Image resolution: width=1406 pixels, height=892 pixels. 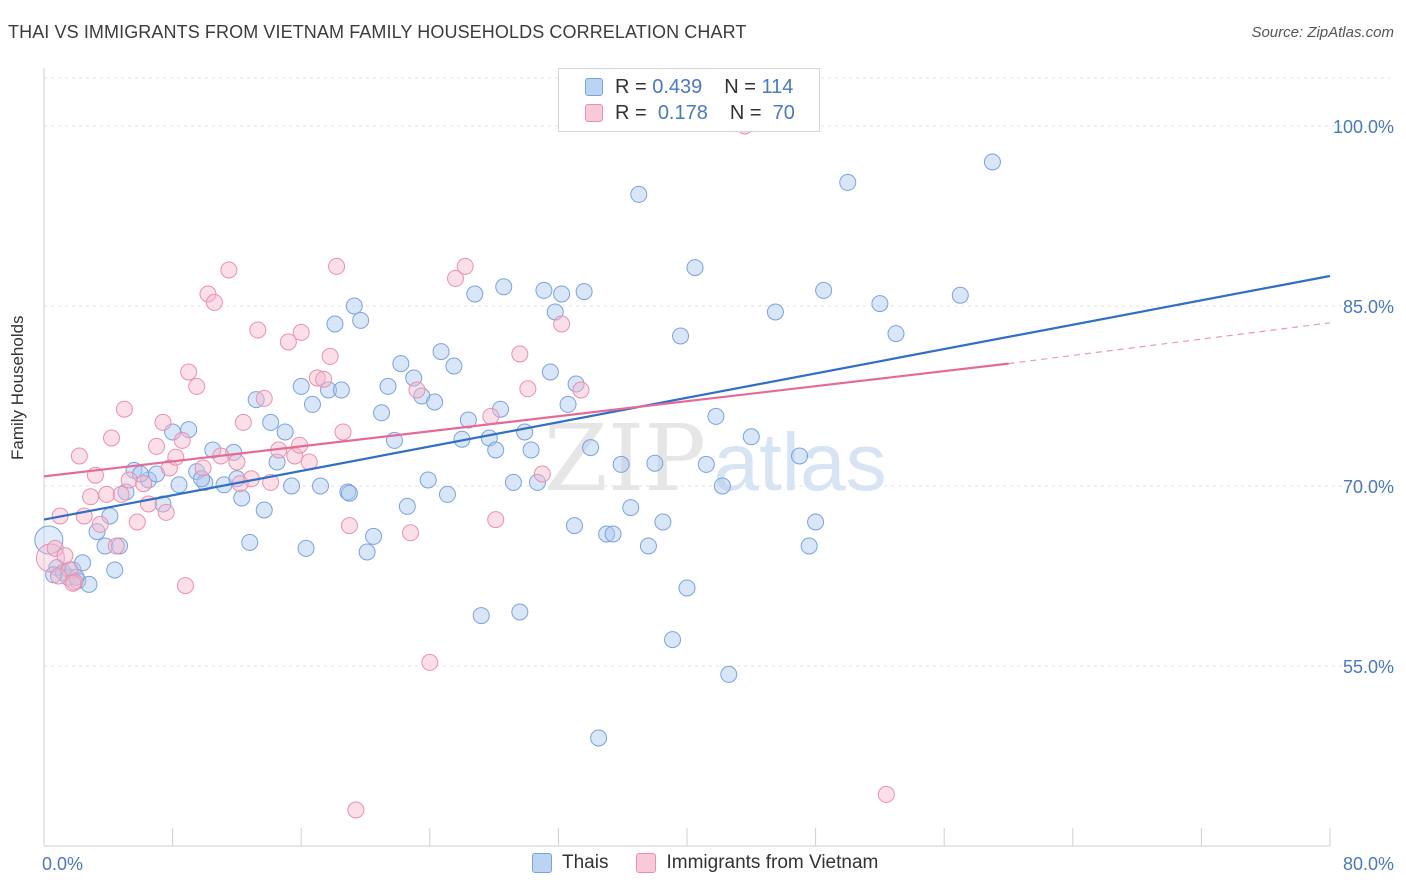 What do you see at coordinates (631, 86) in the screenshot?
I see `r-label: R =` at bounding box center [631, 86].